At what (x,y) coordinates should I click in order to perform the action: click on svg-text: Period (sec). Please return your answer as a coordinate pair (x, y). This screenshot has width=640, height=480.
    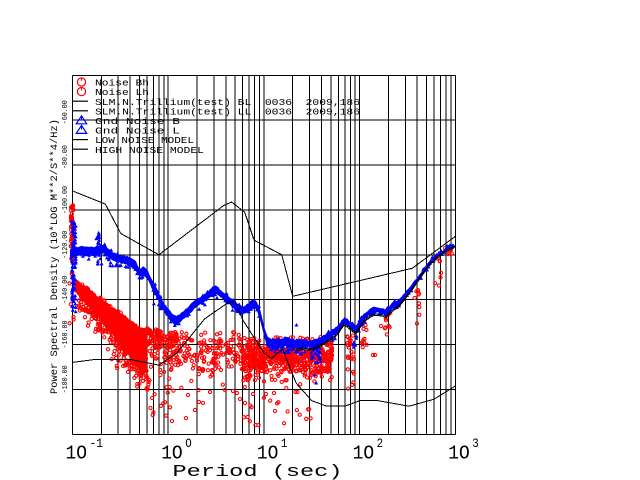
    Looking at the image, I should click on (258, 471).